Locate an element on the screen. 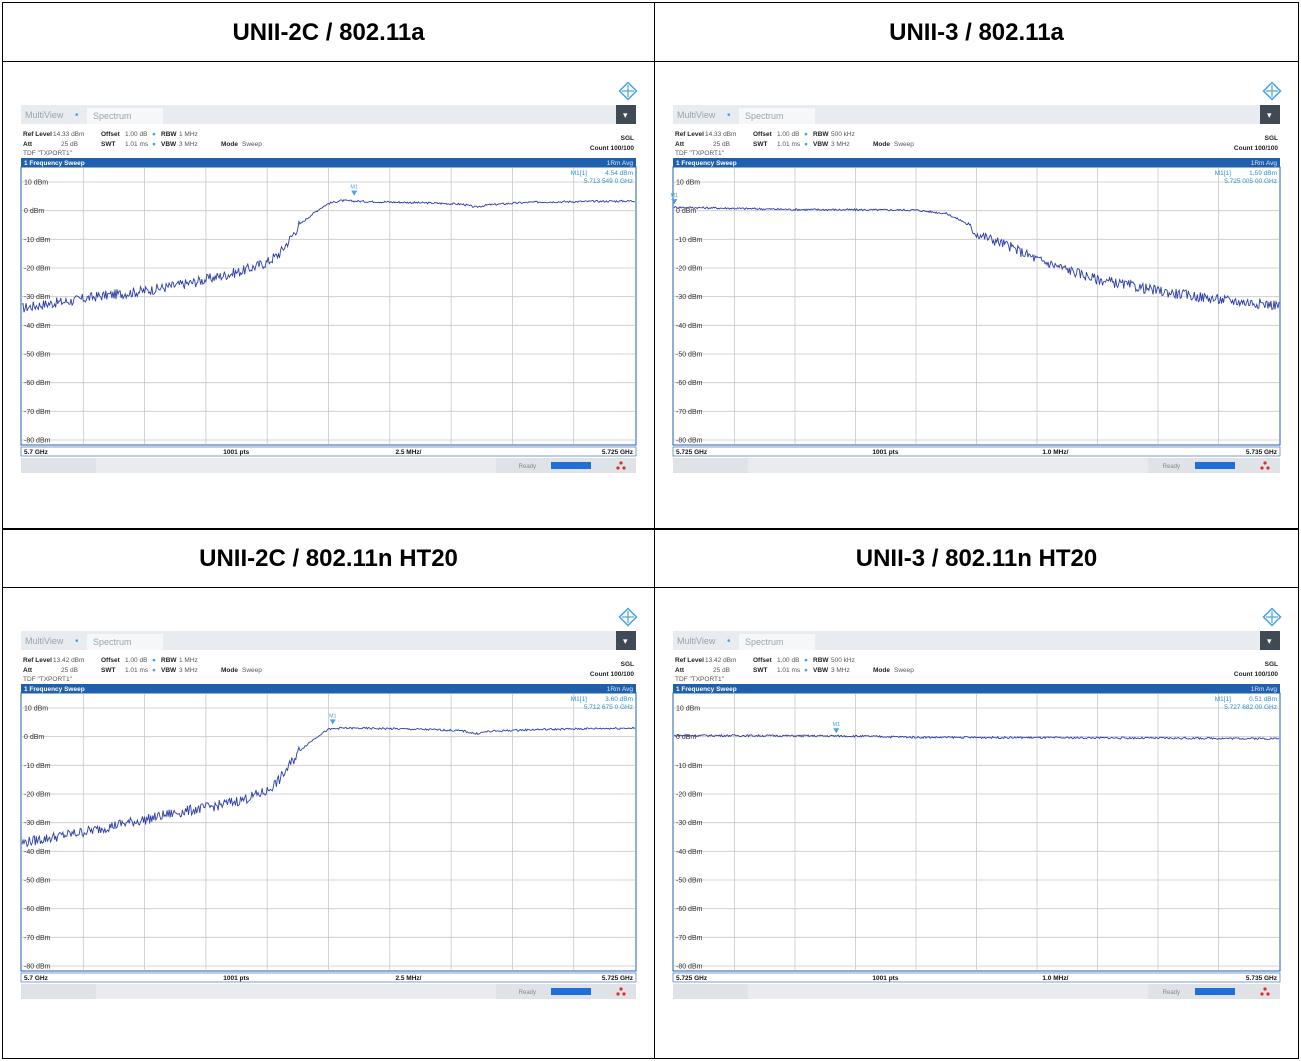 This screenshot has height=1061, width=1301. panel-heading: UNII-2C / 802.11a is located at coordinates (328, 32).